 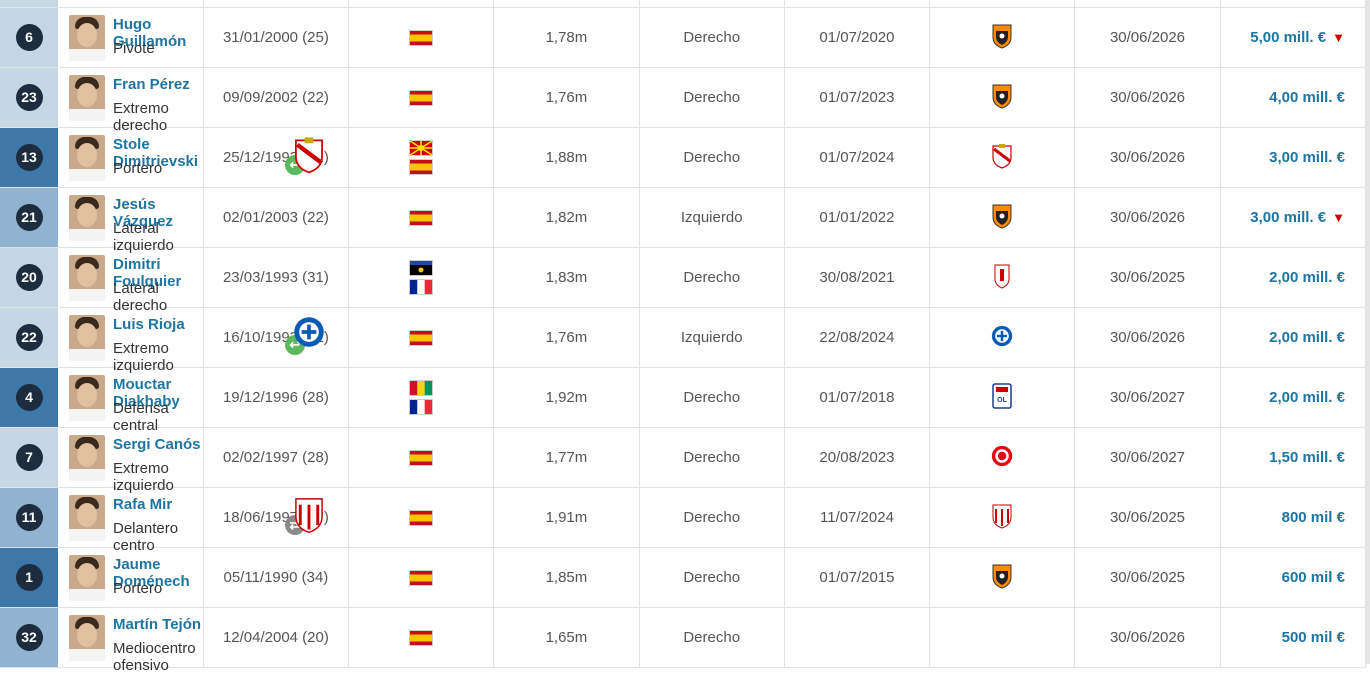 What do you see at coordinates (149, 325) in the screenshot?
I see `player-name-link: Luis Rioja` at bounding box center [149, 325].